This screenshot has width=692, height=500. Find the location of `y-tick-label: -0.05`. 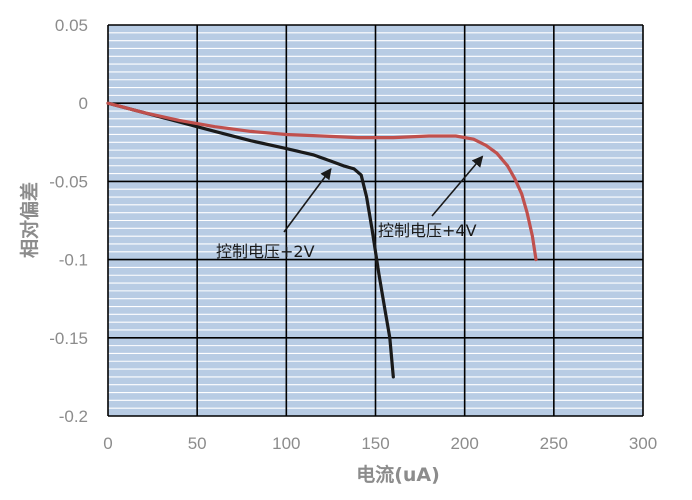

y-tick-label: -0.05 is located at coordinates (68, 181).